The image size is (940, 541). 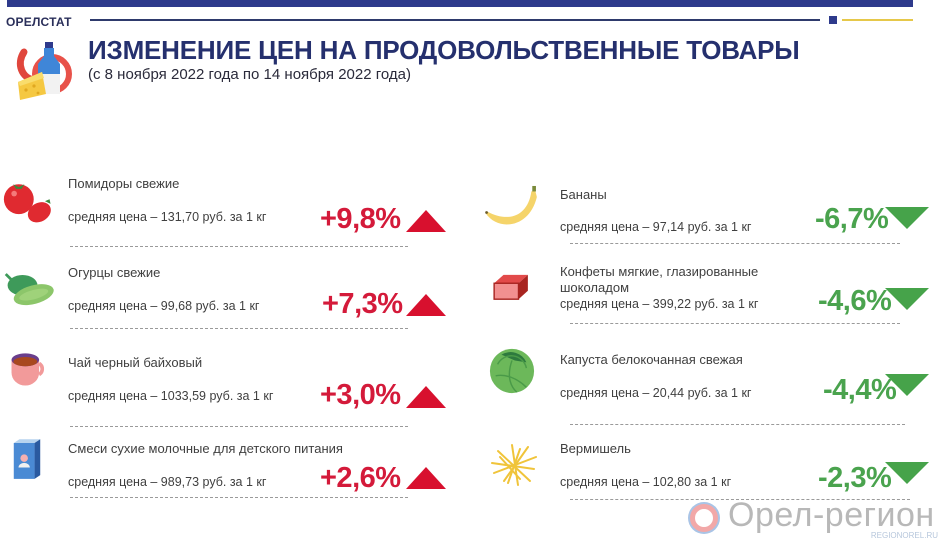 I want to click on header-rule-gold, so click(x=877, y=20).